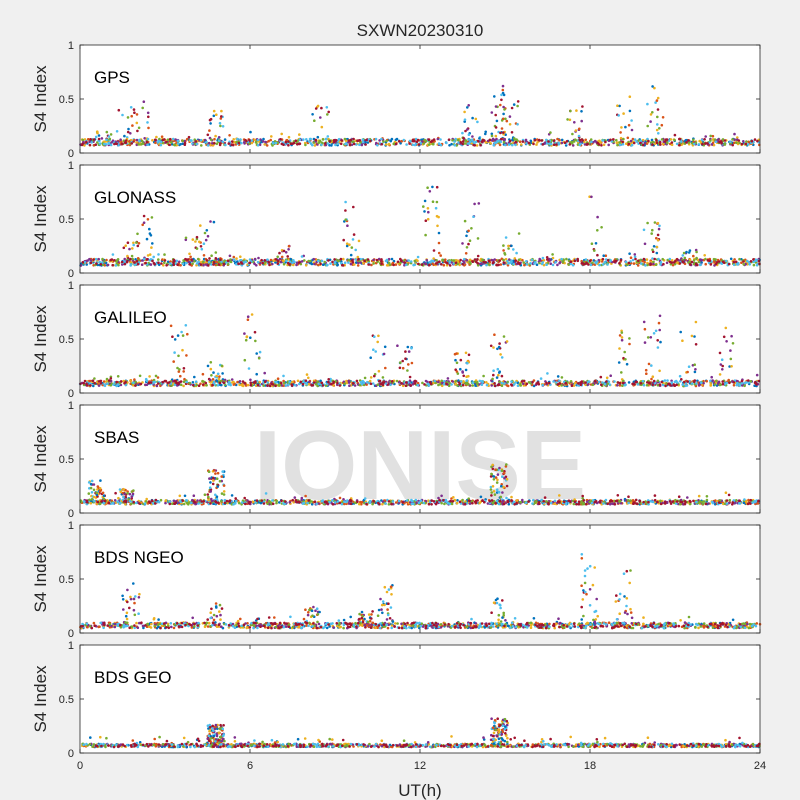 The width and height of the screenshot is (800, 800). I want to click on y-tick-label: 0.5, so click(66, 340).